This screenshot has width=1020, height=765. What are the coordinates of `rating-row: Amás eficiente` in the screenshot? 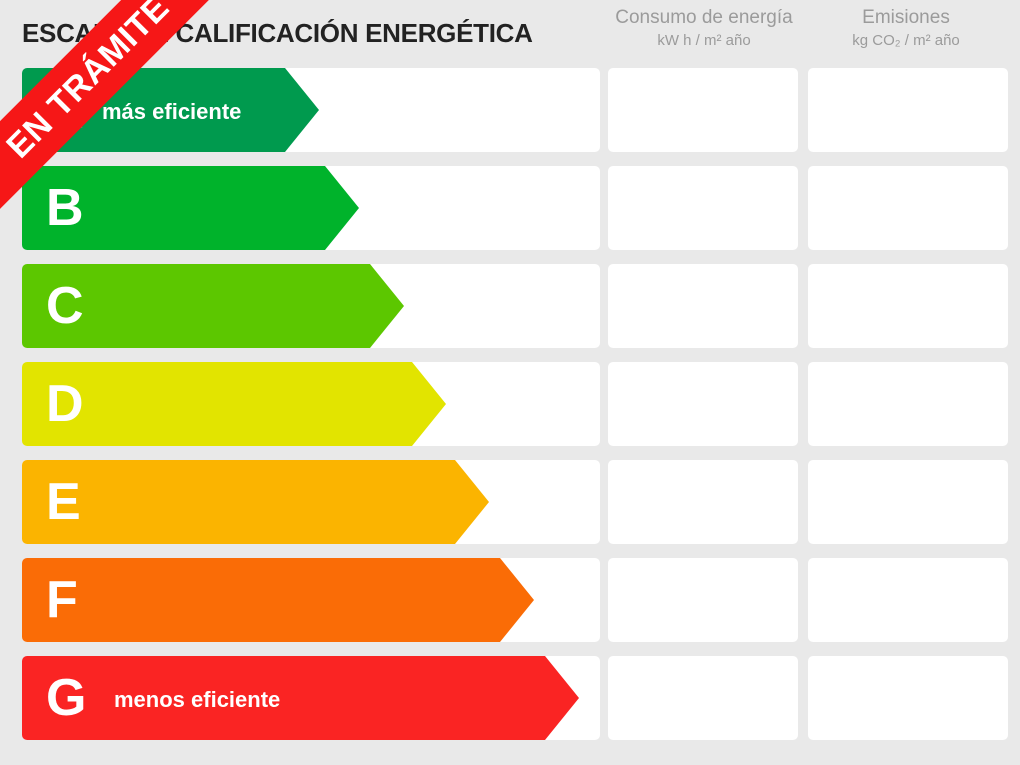 It's located at (510, 110).